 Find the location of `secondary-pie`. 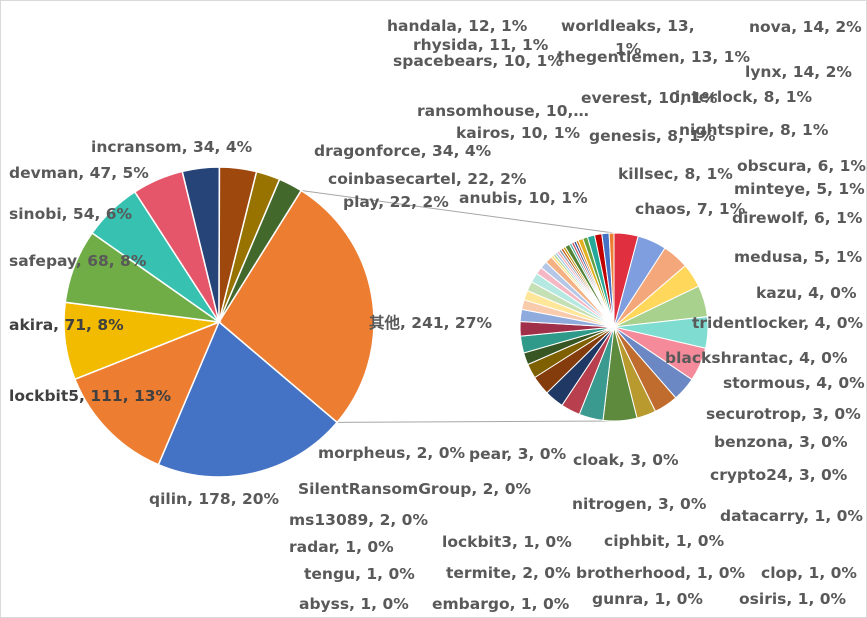

secondary-pie is located at coordinates (614, 327).